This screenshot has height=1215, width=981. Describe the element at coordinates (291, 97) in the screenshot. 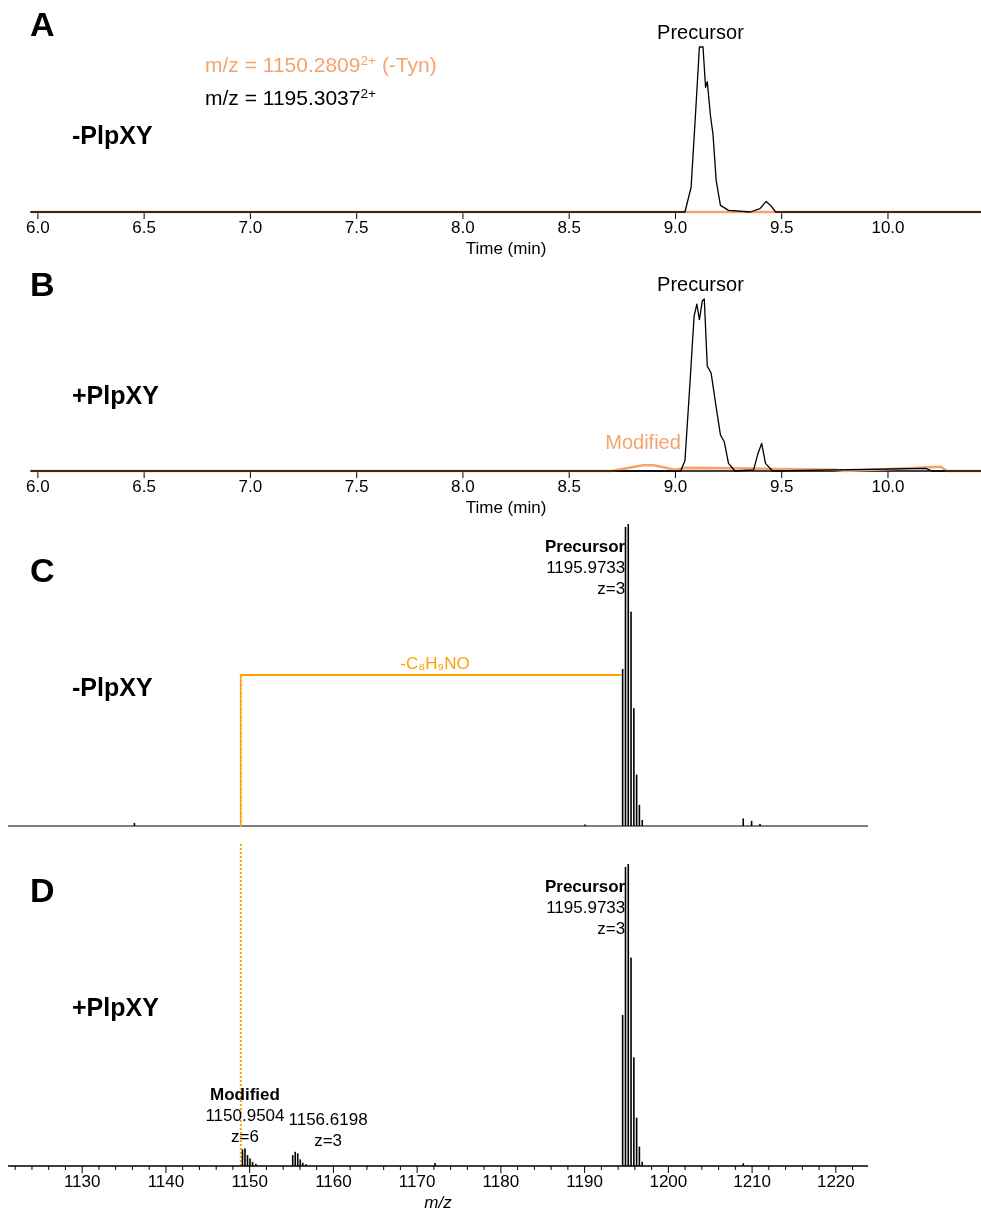

I see `text: m/z = 1195.3037$^{2+}$` at that location.